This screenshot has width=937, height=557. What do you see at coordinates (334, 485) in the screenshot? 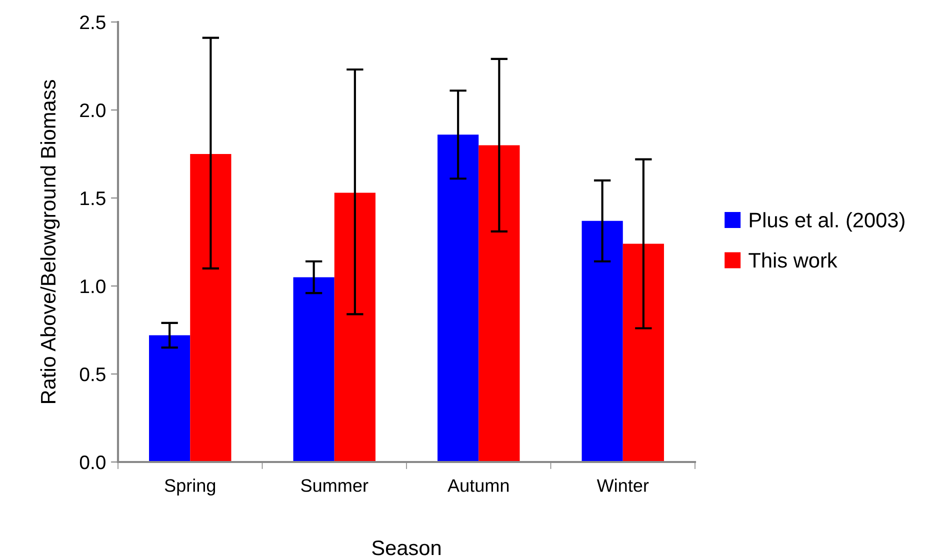
I see `x-tick-label: Summer` at bounding box center [334, 485].